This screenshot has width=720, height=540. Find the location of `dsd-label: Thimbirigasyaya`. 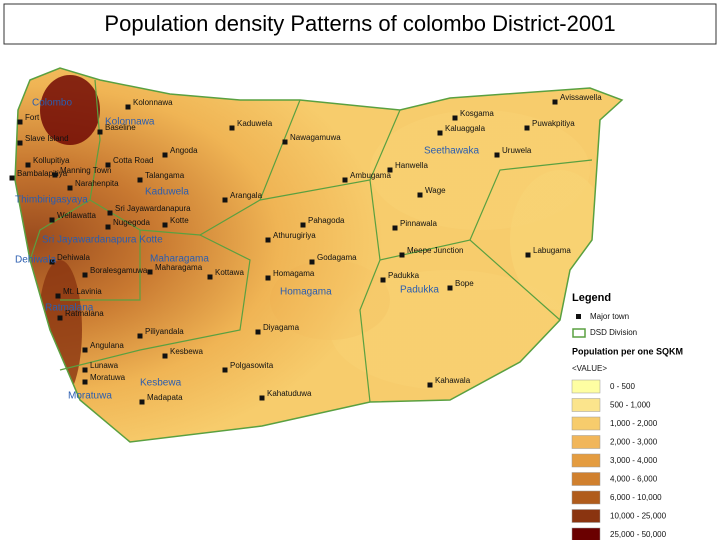

dsd-label: Thimbirigasyaya is located at coordinates (51, 200).